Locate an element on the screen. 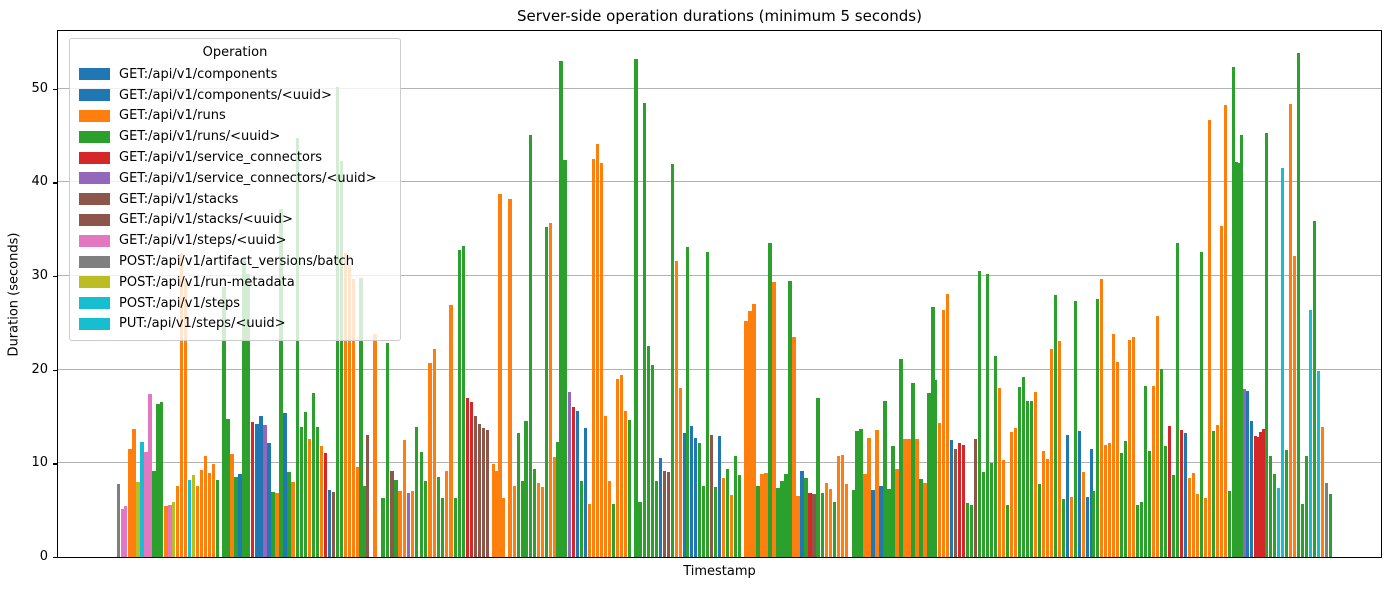 This screenshot has height=590, width=1389. legend-item: GET:/api/v1/service_connectors/<uuid> is located at coordinates (235, 178).